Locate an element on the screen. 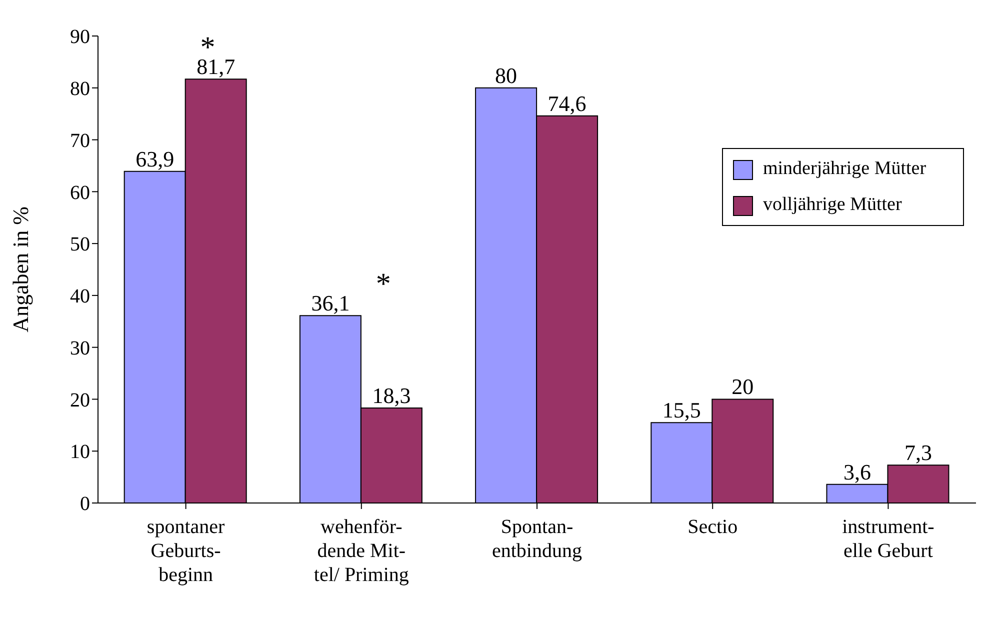  y-tick-label: 40 is located at coordinates (80, 297).